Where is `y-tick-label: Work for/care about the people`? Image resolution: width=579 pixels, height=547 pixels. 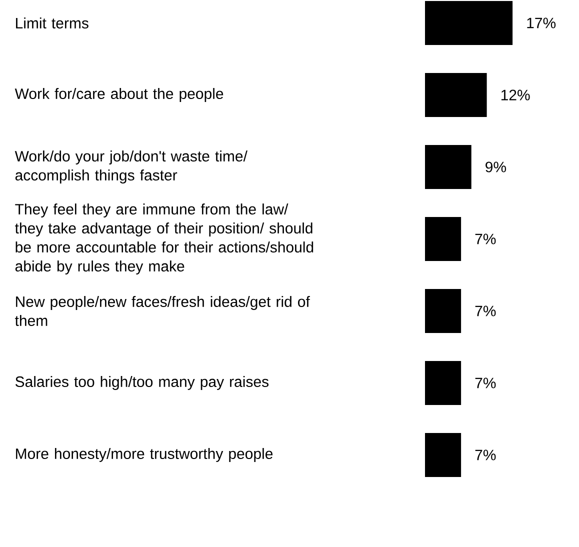
y-tick-label: Work for/care about the people is located at coordinates (119, 95).